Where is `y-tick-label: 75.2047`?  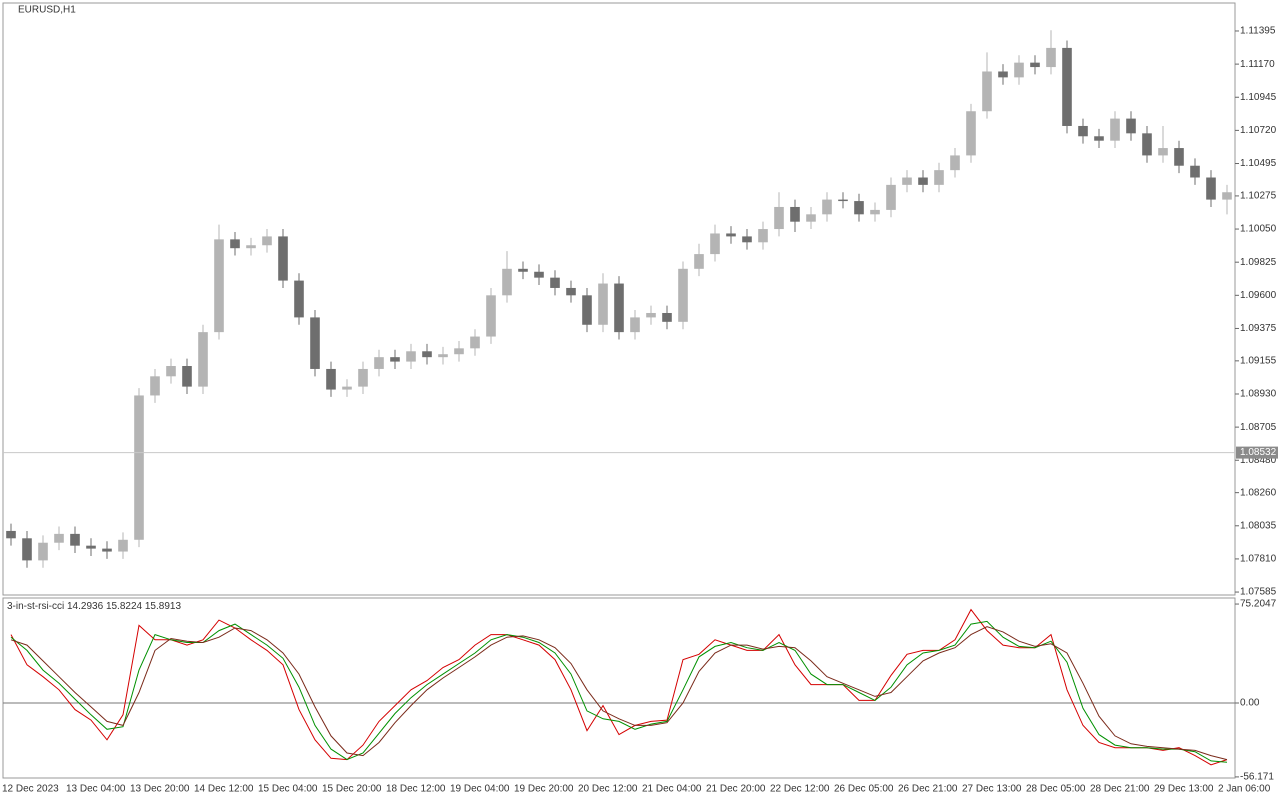 y-tick-label: 75.2047 is located at coordinates (1258, 604).